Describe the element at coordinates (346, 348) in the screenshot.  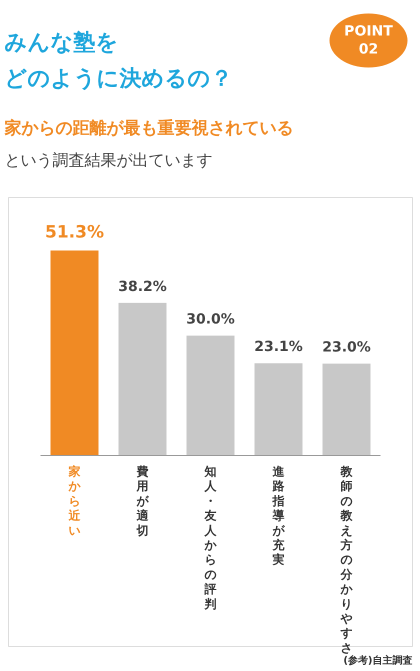
I see `data-label: 23.0%` at that location.